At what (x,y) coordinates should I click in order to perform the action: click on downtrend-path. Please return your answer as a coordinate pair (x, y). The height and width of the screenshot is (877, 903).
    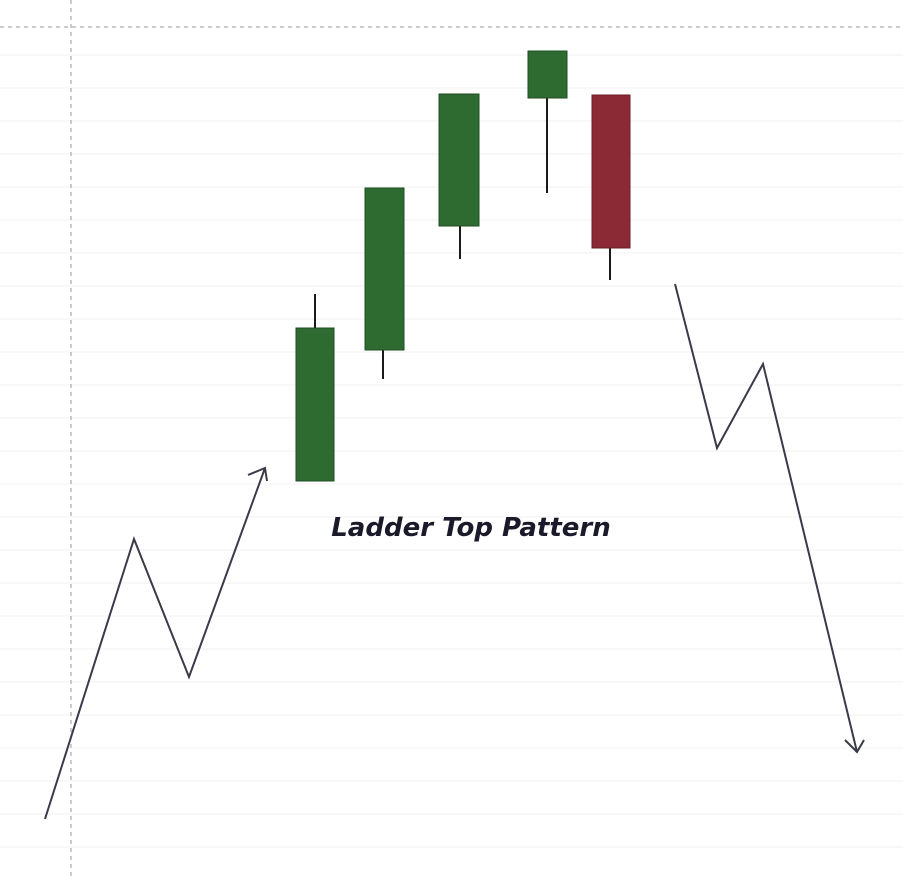
    Looking at the image, I should click on (766, 518).